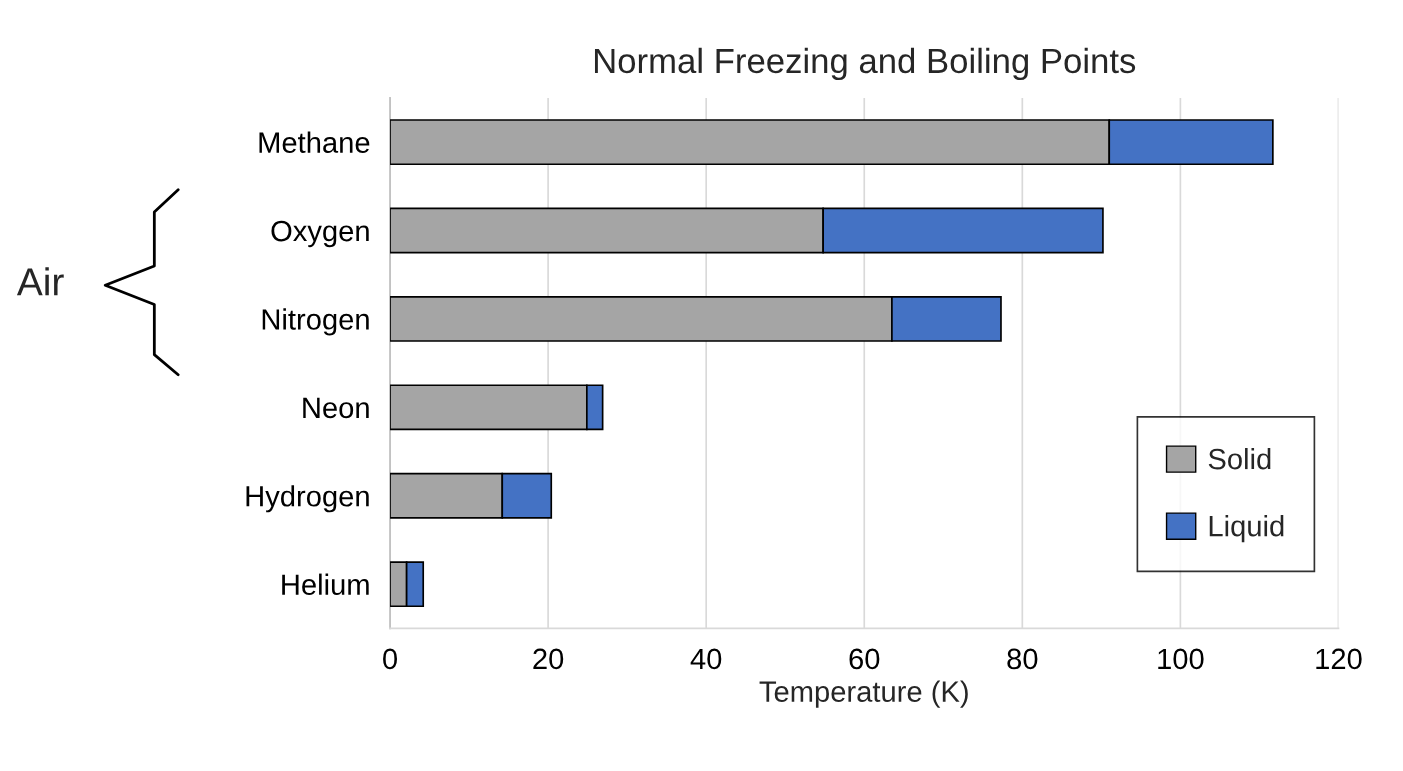 This screenshot has width=1403, height=771. Describe the element at coordinates (865, 64) in the screenshot. I see `chart-title: Normal Freezing and Boiling Points` at that location.